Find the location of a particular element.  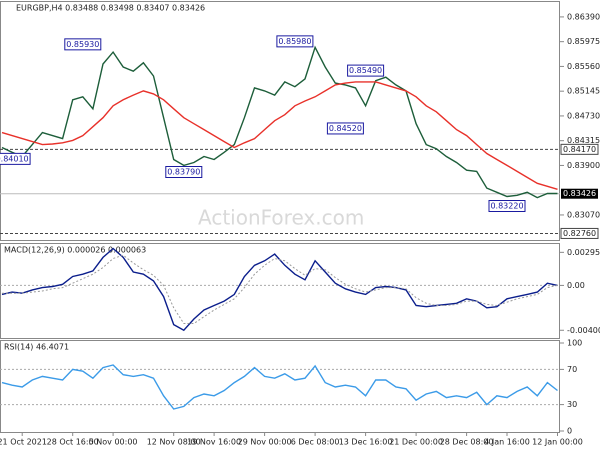

annotation-label: 0.85980 is located at coordinates (294, 41).